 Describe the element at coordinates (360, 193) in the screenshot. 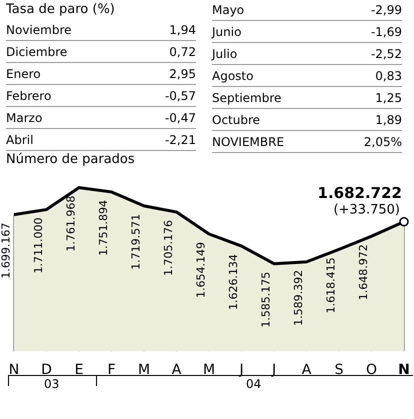

I see `data-label: 1.682.722` at that location.